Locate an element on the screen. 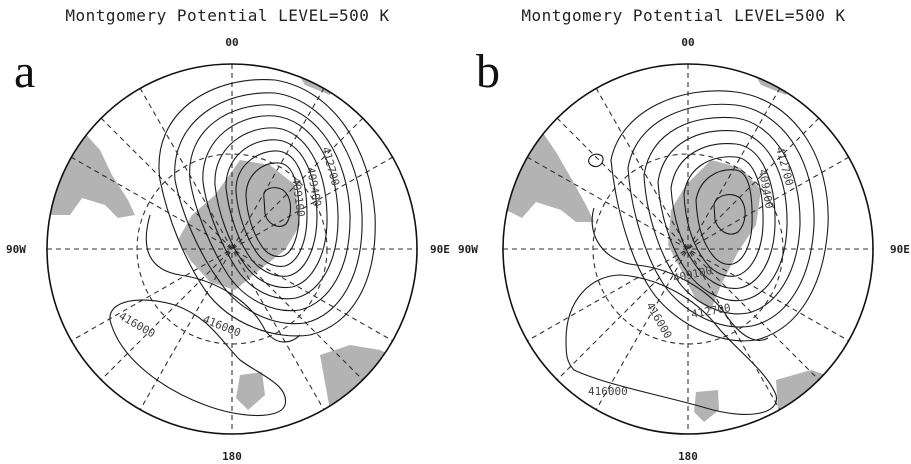 The image size is (911, 464). greenland-b is located at coordinates (714, 235).